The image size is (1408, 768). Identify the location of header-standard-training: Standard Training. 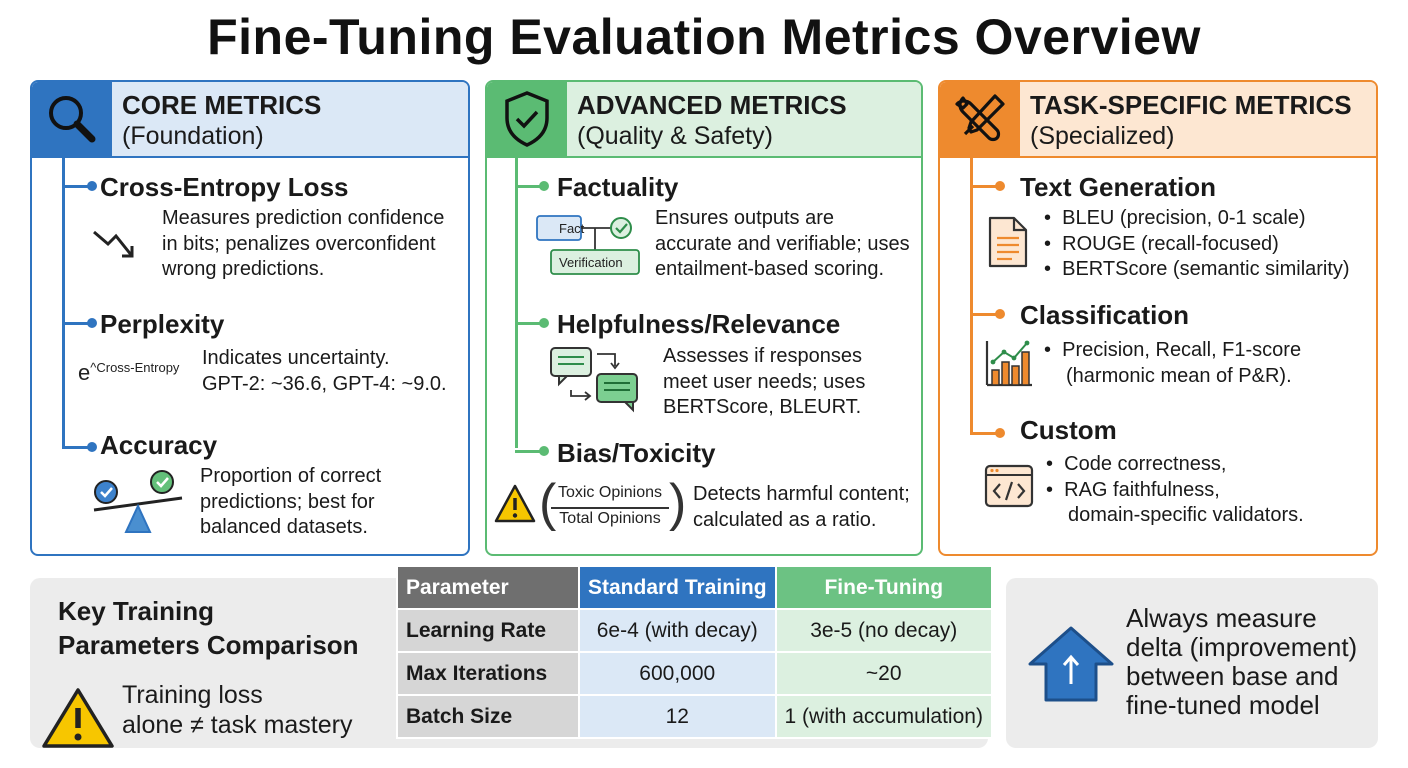
(677, 587).